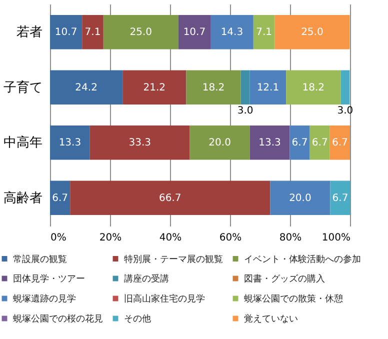  I want to click on x-tick-label: 100%, so click(336, 238).